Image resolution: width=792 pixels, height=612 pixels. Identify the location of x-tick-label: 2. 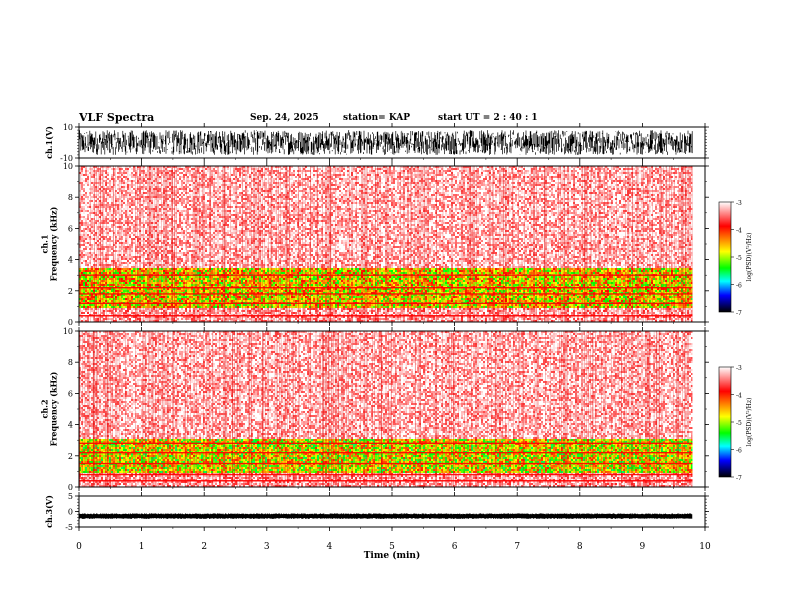
(204, 547).